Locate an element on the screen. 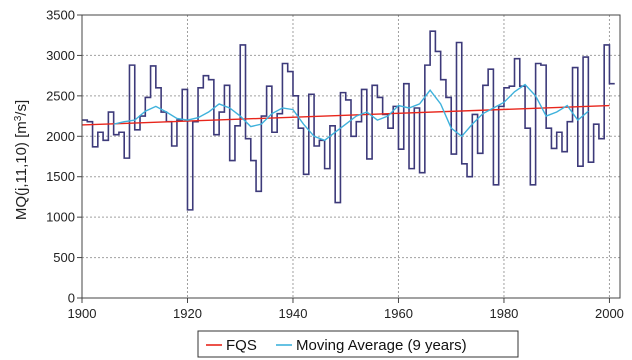 This screenshot has width=632, height=360. legend: FQS Moving Average (9 years) is located at coordinates (358, 344).